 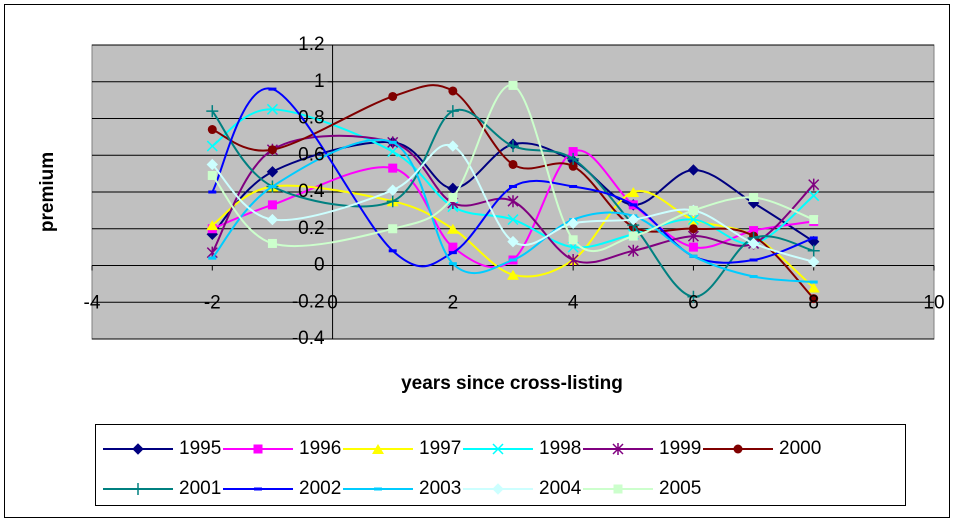 What do you see at coordinates (92, 303) in the screenshot?
I see `x-tick-label: -4` at bounding box center [92, 303].